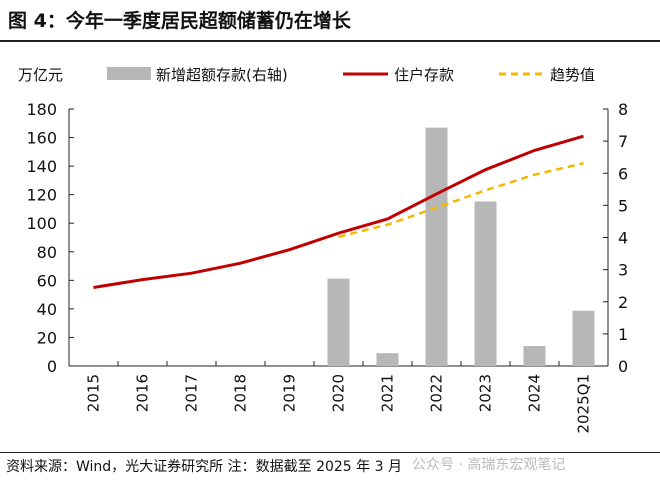  I want to click on trend-line, so click(461, 200).